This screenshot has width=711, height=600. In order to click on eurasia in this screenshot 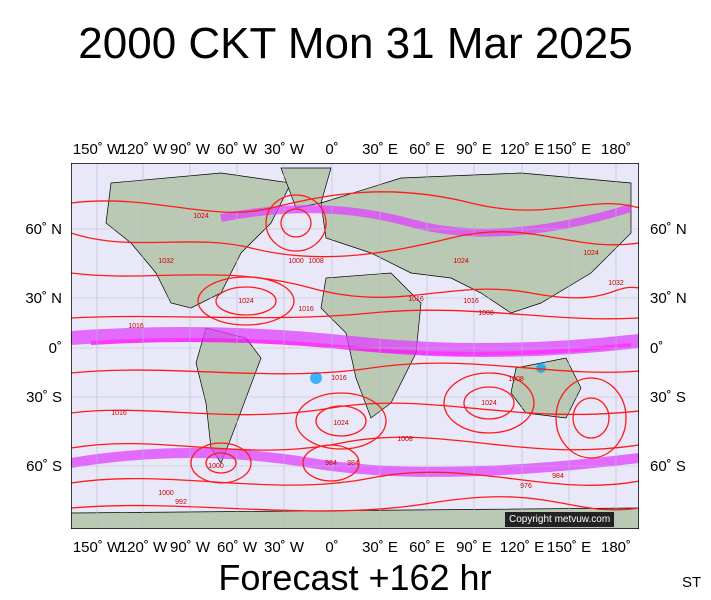, I will do `click(476, 243)`.